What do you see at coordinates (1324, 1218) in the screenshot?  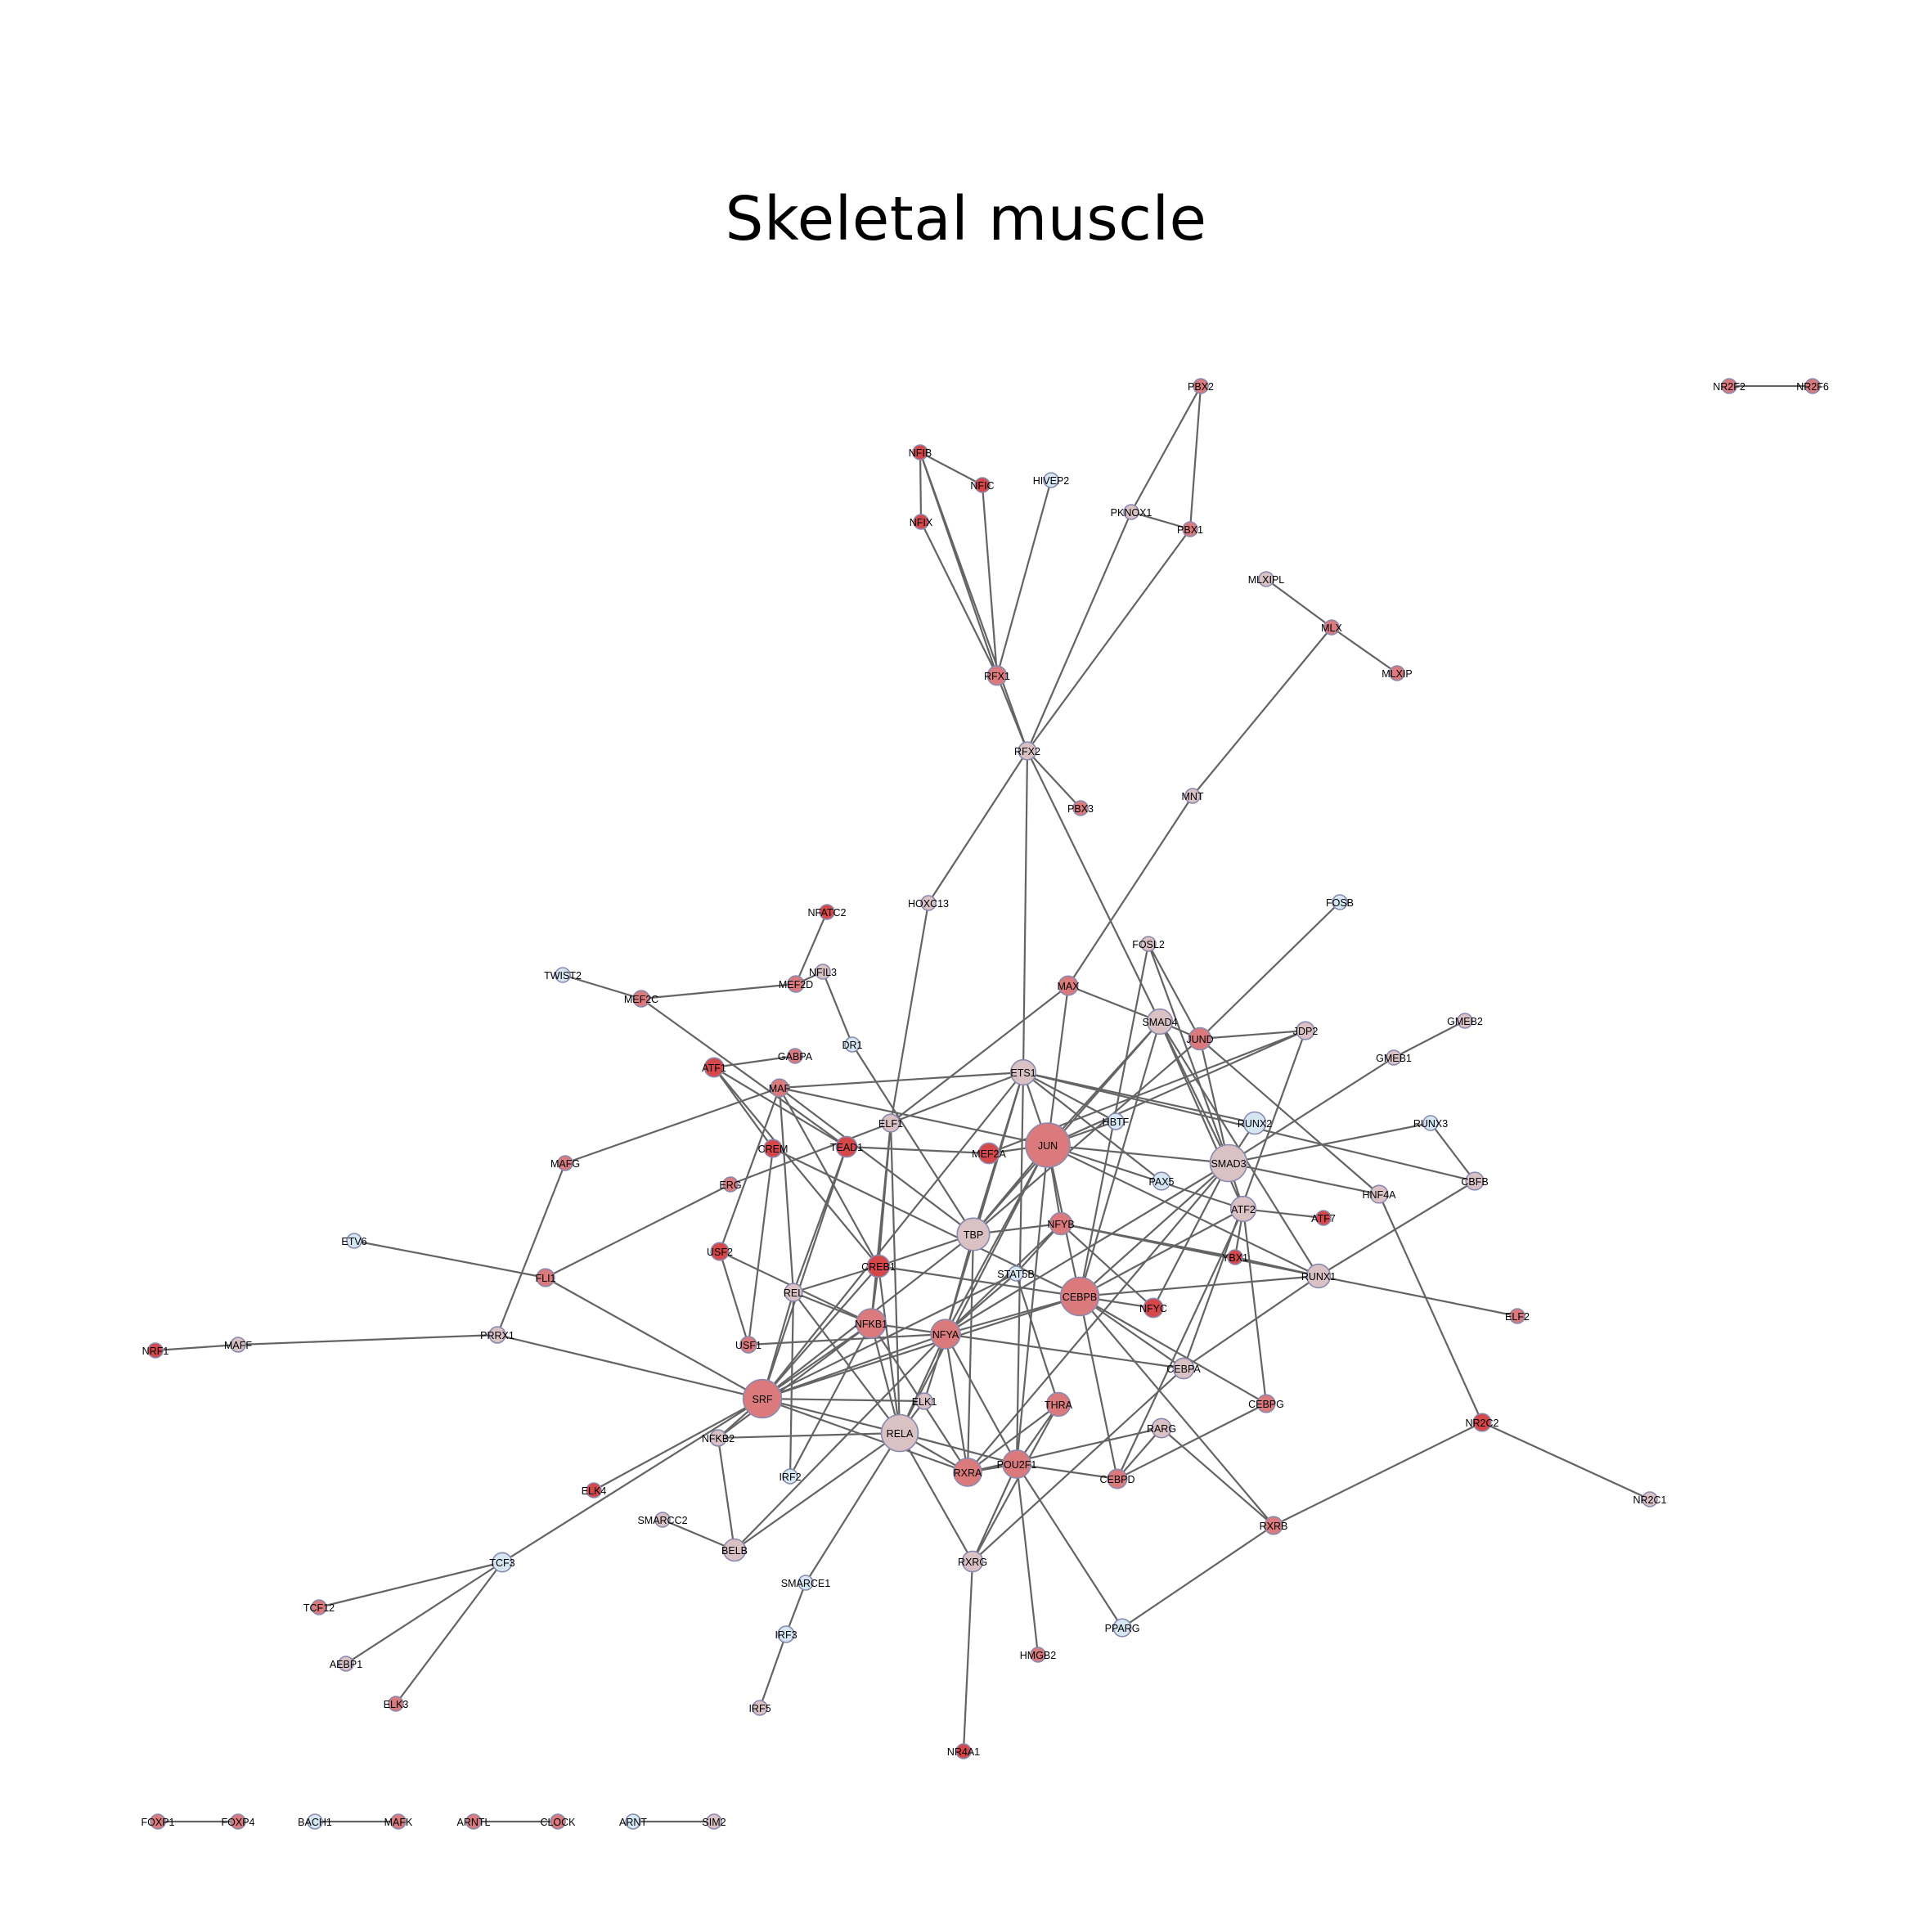 I see `node-atf7: ATF7` at bounding box center [1324, 1218].